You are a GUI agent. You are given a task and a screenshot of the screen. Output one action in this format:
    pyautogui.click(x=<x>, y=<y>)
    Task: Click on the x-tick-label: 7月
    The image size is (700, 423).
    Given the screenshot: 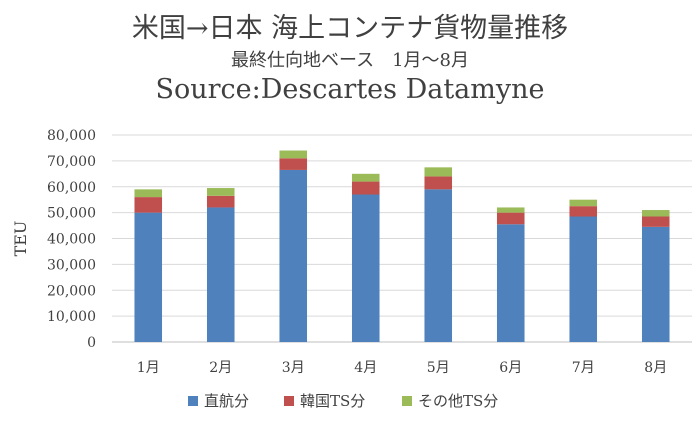 What is the action you would take?
    pyautogui.click(x=583, y=368)
    